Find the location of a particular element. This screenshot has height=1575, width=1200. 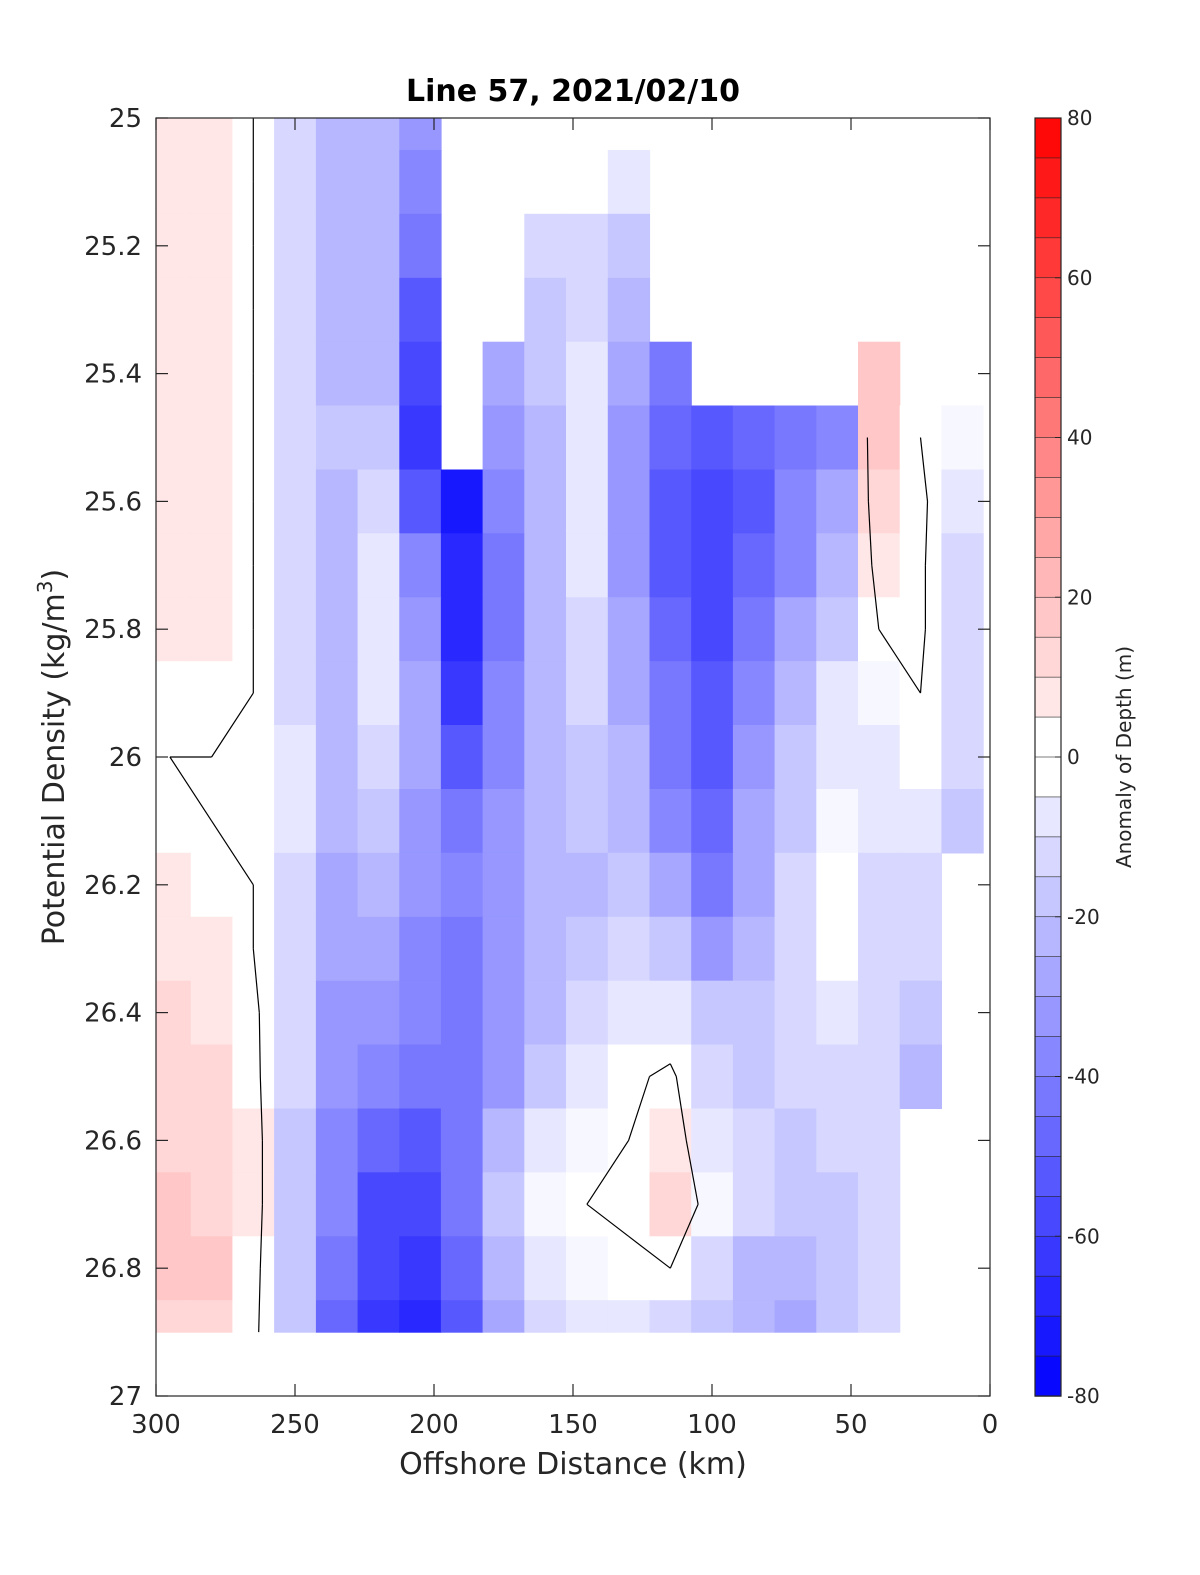

y-axis-label-close: ) is located at coordinates (54, 575).